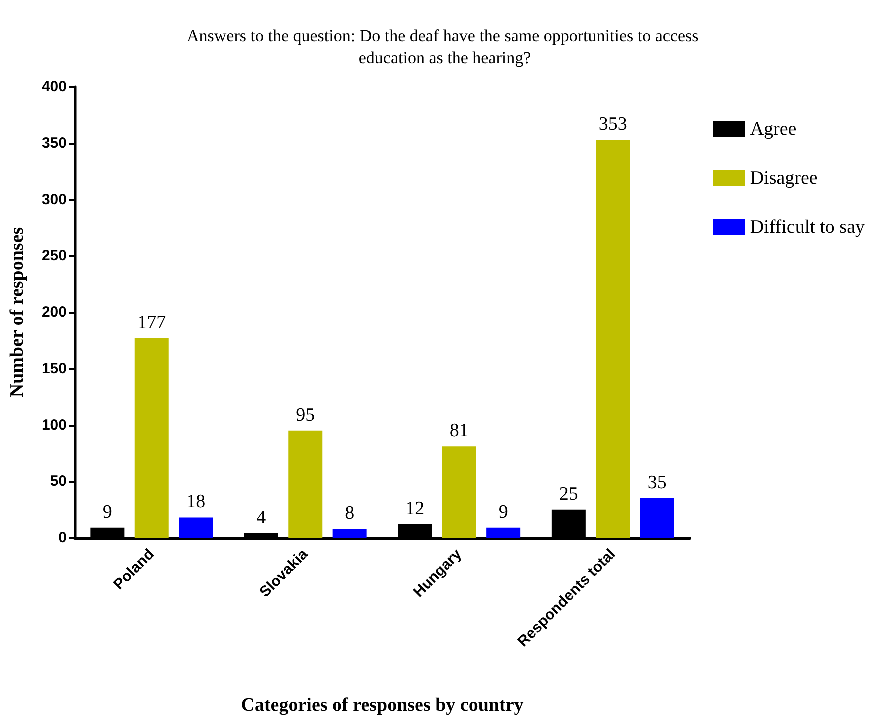 The image size is (880, 727). Describe the element at coordinates (459, 431) in the screenshot. I see `data-label: 81` at that location.